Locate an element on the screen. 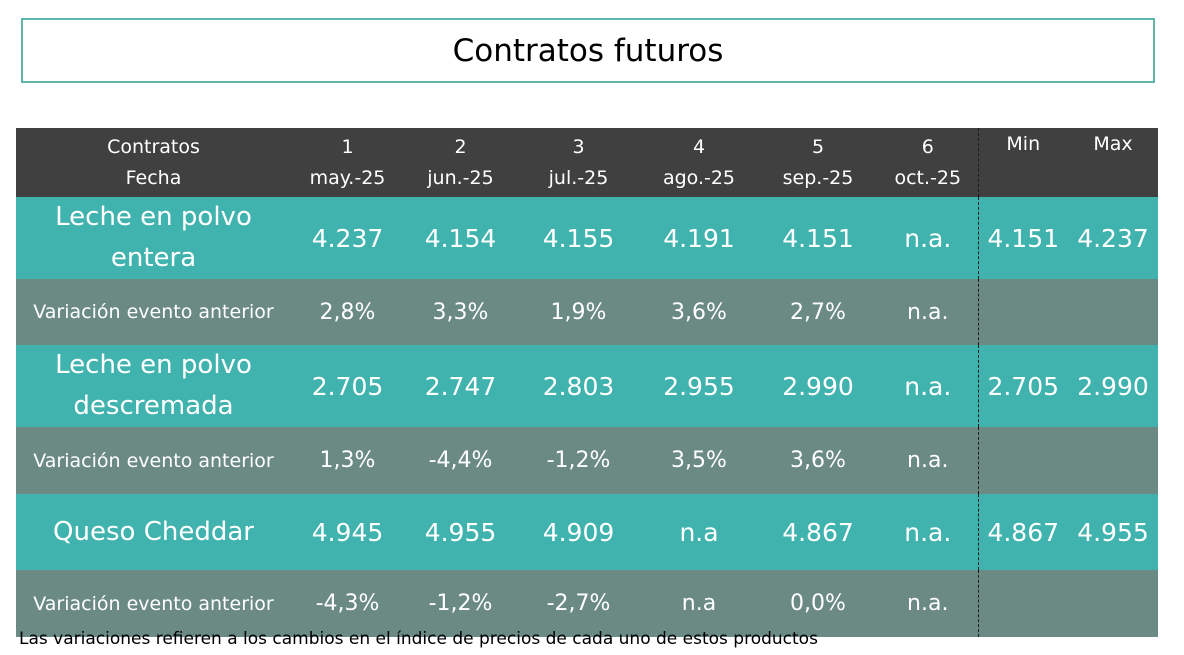 Image resolution: width=1184 pixels, height=655 pixels. header-max: Max is located at coordinates (1113, 162).